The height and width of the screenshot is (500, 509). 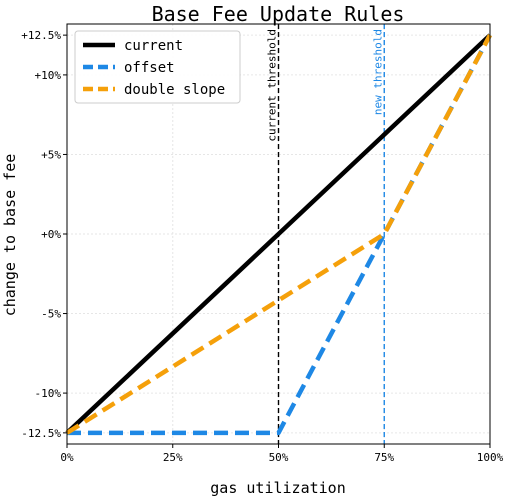 I want to click on y-tick-label: +0%, so click(x=51, y=234).